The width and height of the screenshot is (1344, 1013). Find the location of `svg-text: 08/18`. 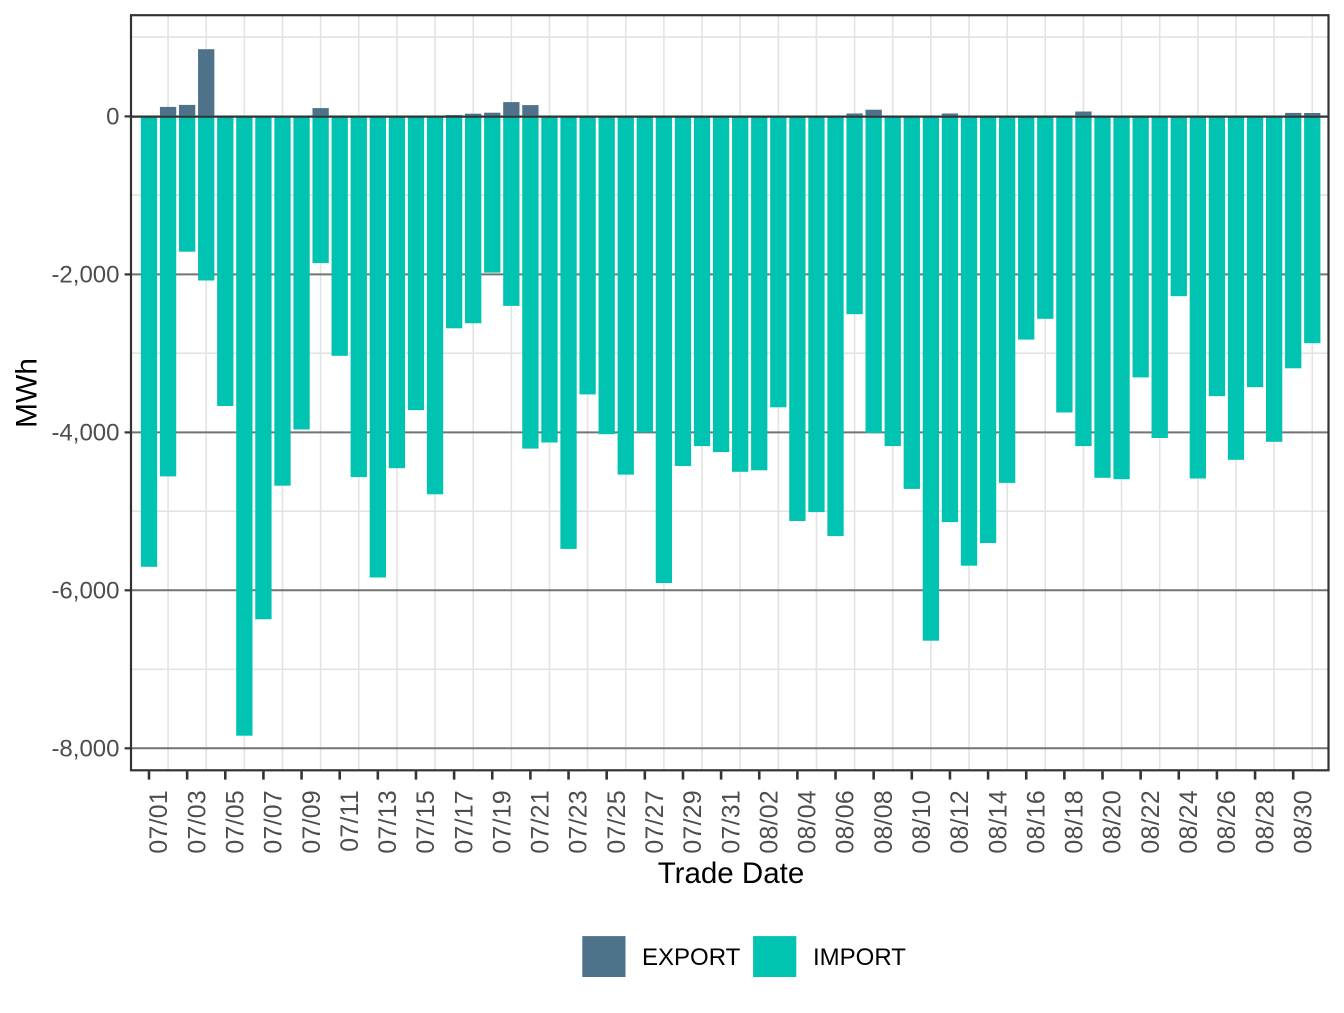

svg-text: 08/18 is located at coordinates (1075, 822).